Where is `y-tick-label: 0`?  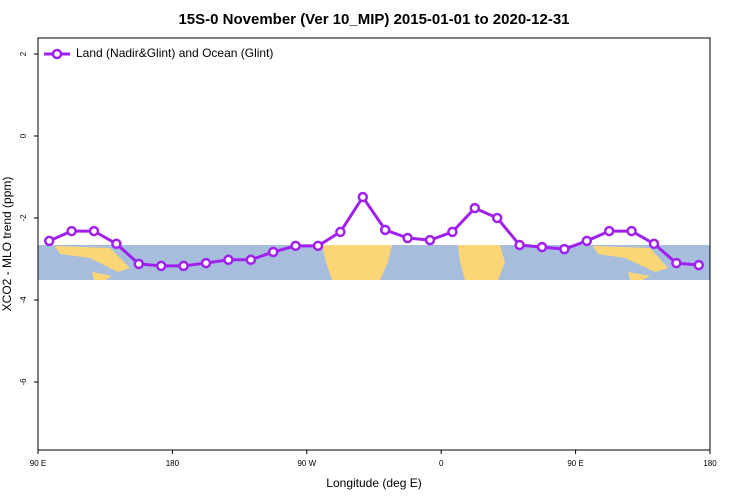 y-tick-label: 0 is located at coordinates (23, 135).